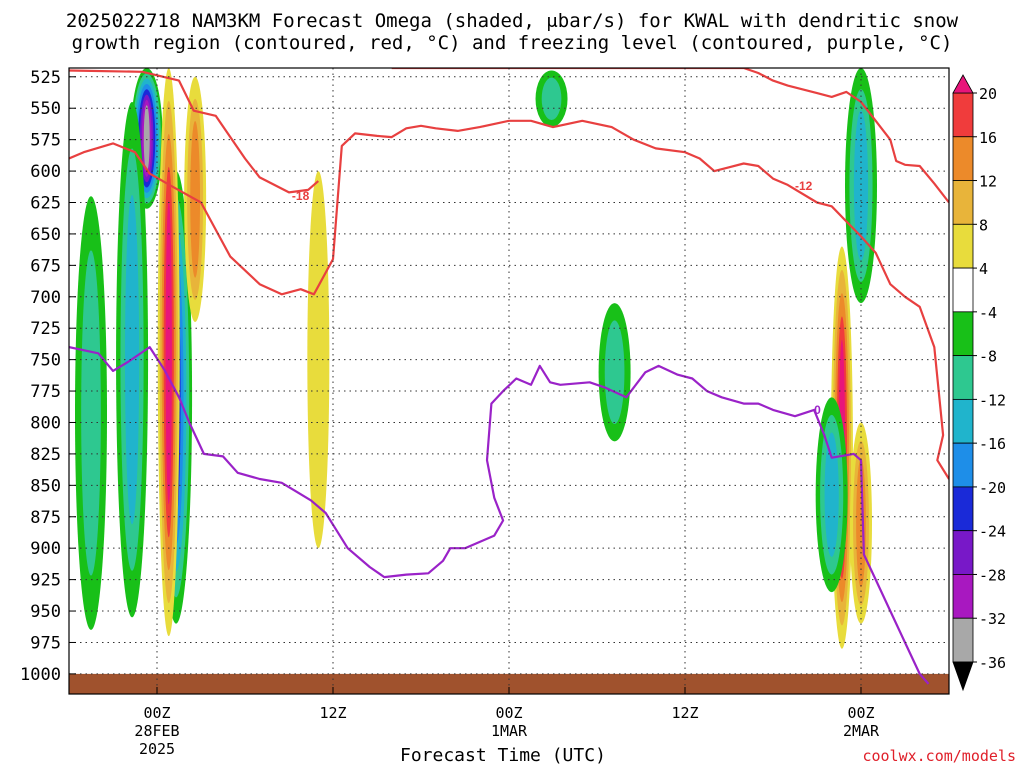 Image resolution: width=1024 pixels, height=768 pixels. What do you see at coordinates (45, 392) in the screenshot?
I see `pressure-tick-label: 775` at bounding box center [45, 392].